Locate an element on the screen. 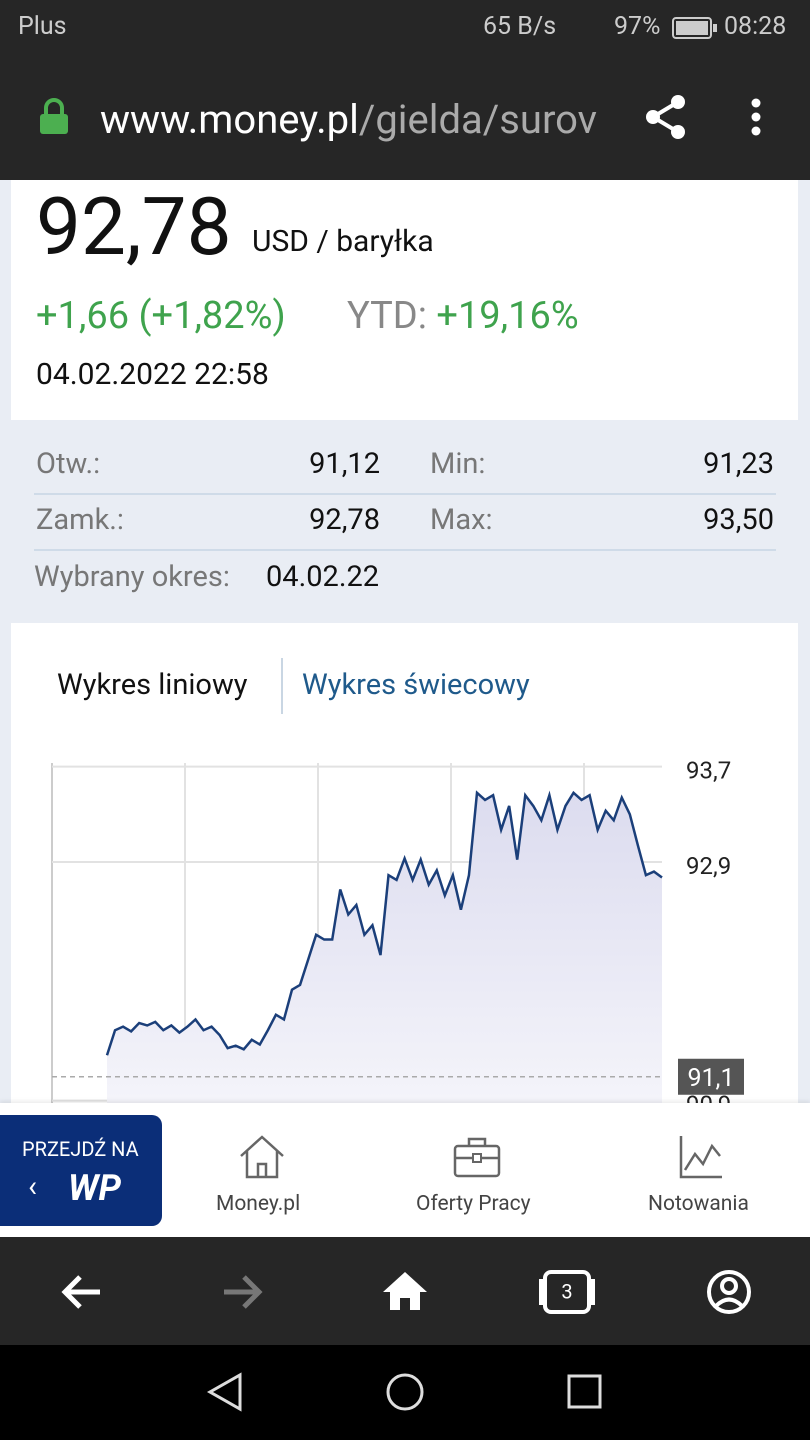  tabs-button is located at coordinates (567, 1292).